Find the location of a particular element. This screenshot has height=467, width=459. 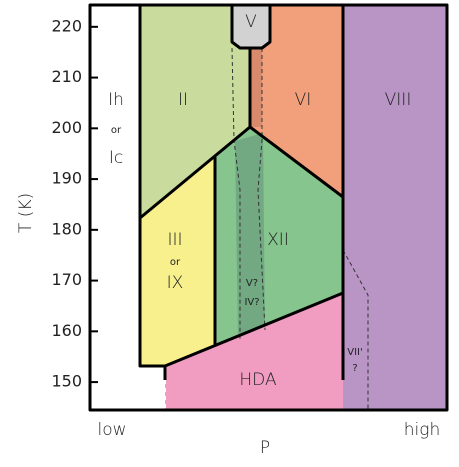

region-label: IX is located at coordinates (175, 283).